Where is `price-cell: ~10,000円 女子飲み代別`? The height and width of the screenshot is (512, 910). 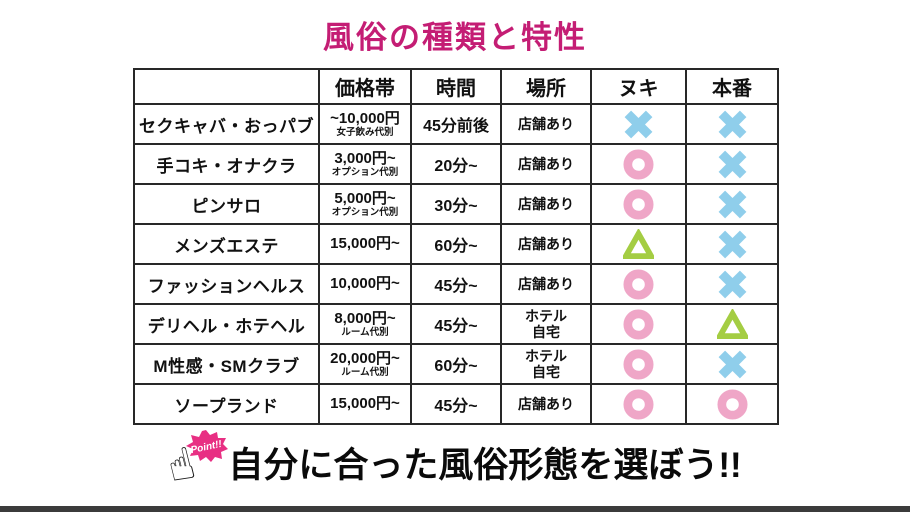 price-cell: ~10,000円 女子飲み代別 is located at coordinates (365, 124).